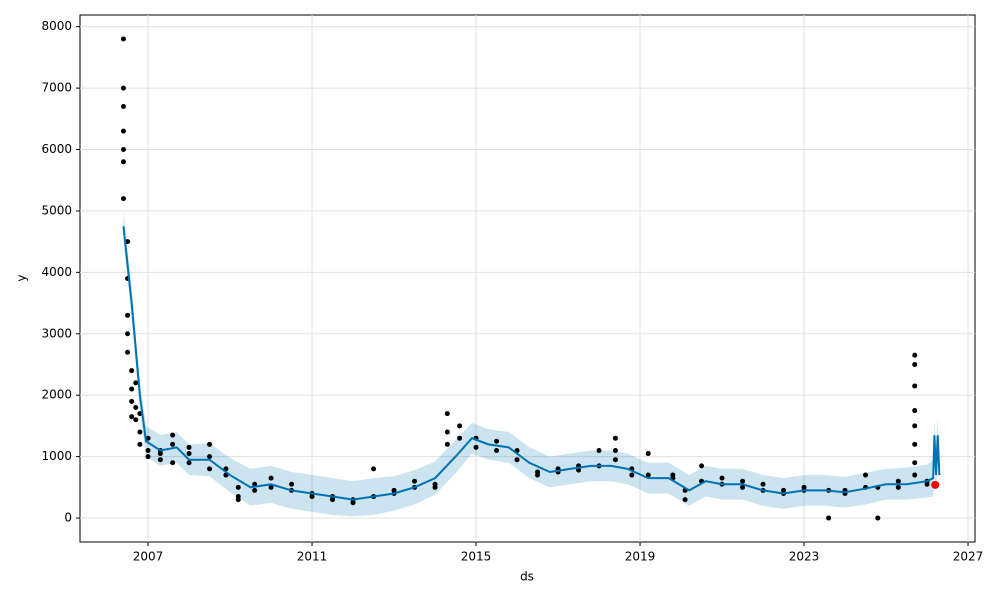 This screenshot has height=600, width=1000. Describe the element at coordinates (56, 26) in the screenshot. I see `y-tick-label: 8000` at that location.